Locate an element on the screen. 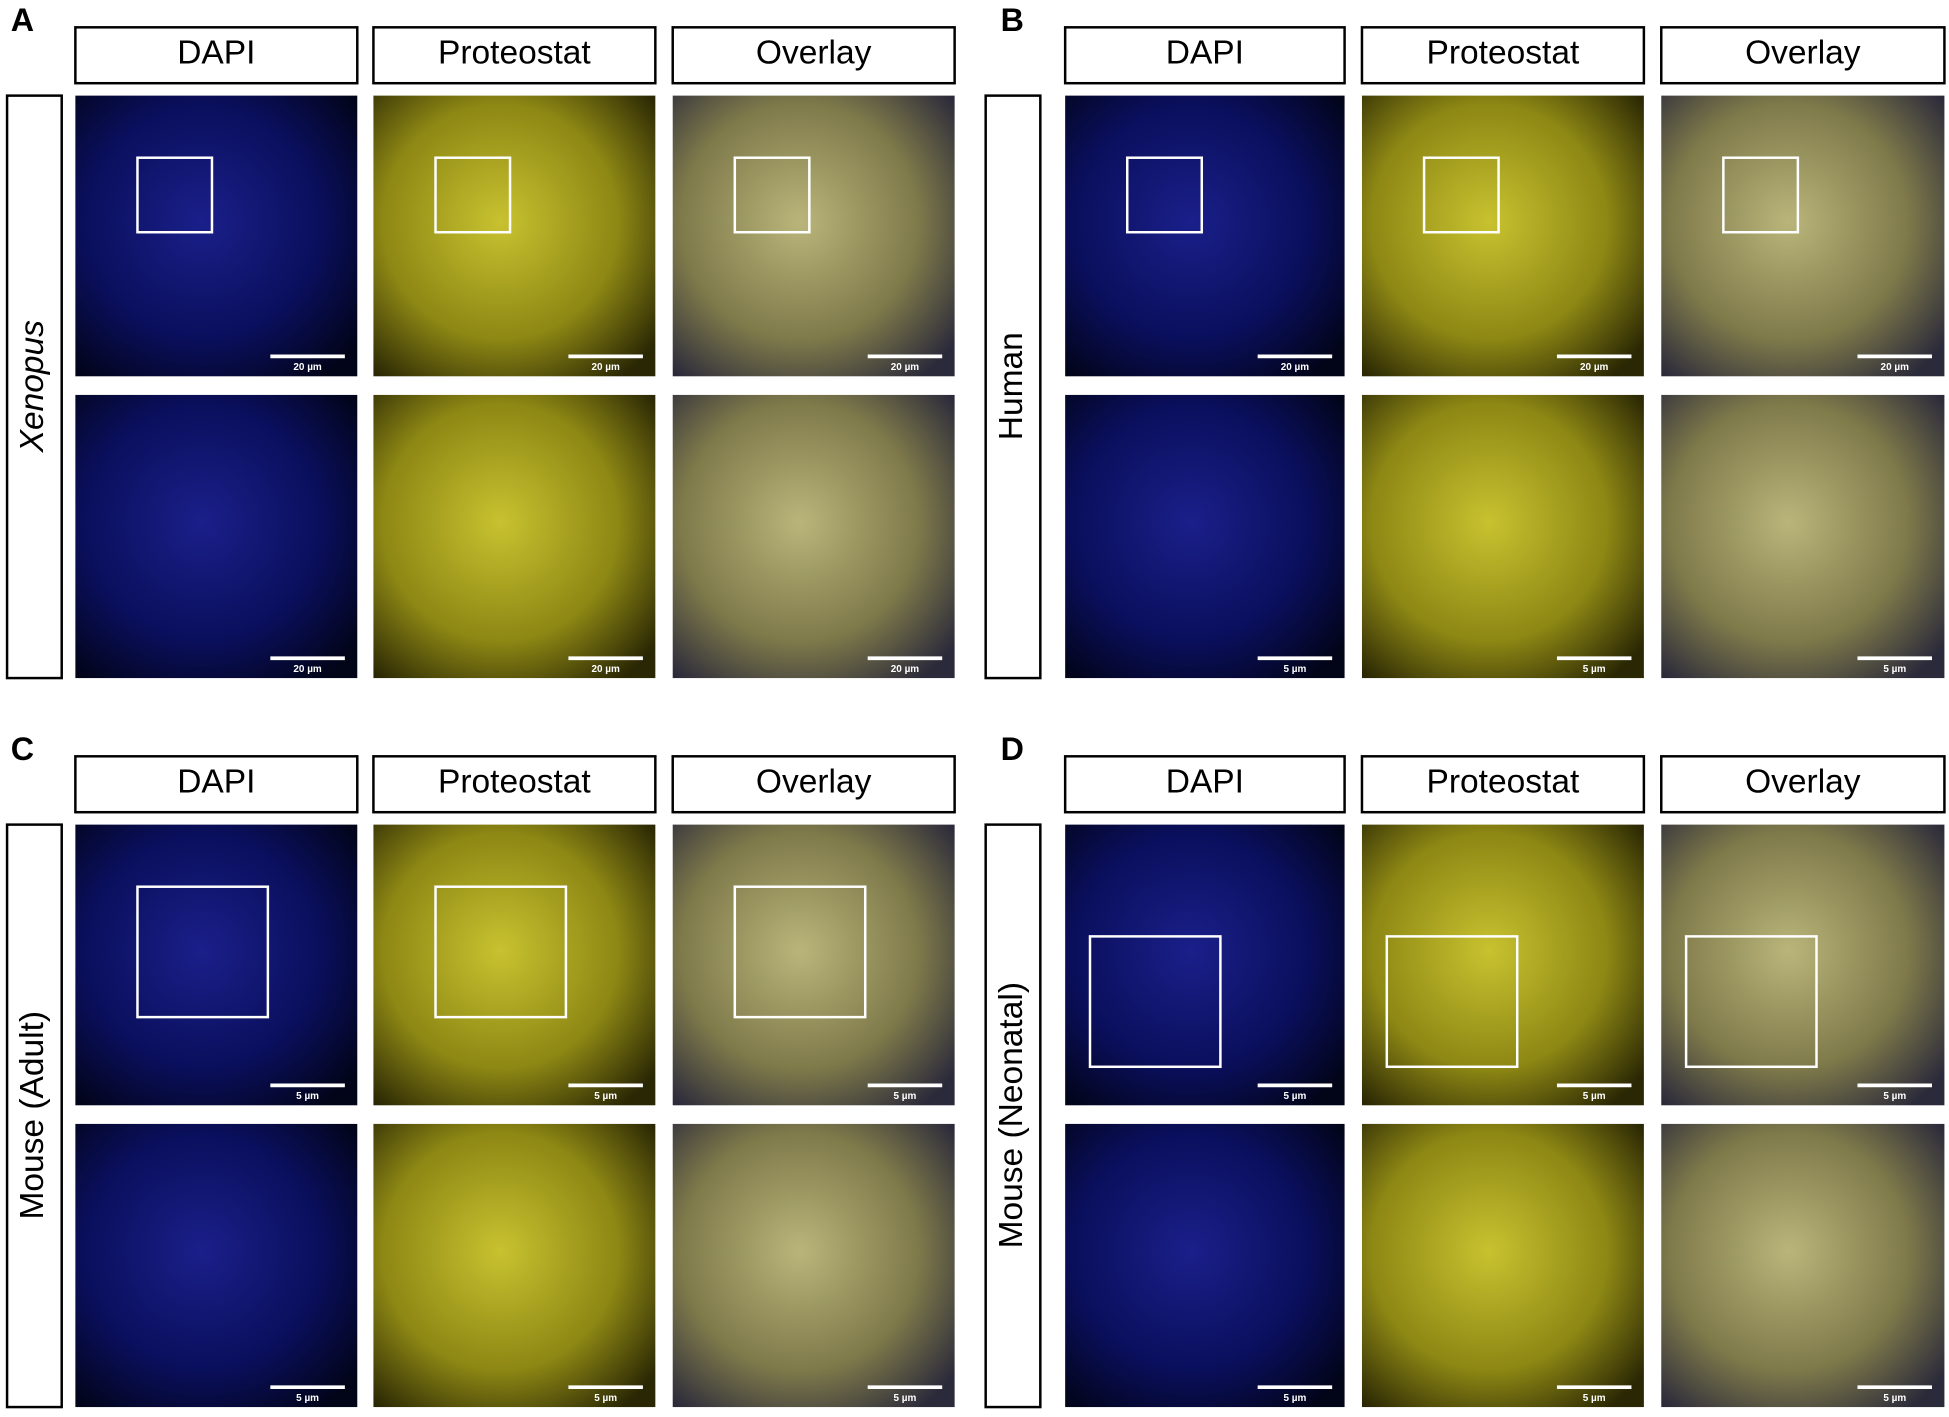 This screenshot has width=1949, height=1417. panel-label: A is located at coordinates (22, 20).